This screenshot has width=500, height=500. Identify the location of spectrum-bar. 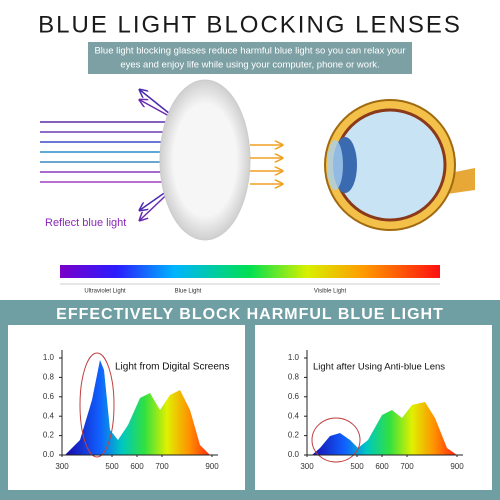
(250, 271).